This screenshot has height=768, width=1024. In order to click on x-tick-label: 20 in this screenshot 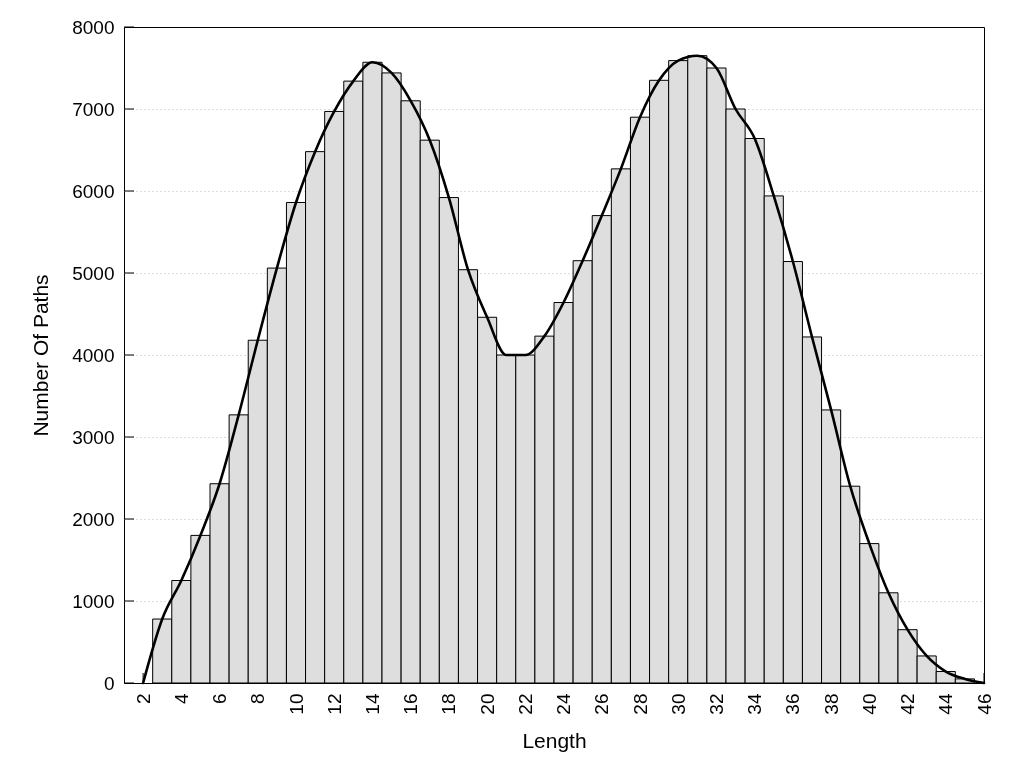, I will do `click(487, 704)`.